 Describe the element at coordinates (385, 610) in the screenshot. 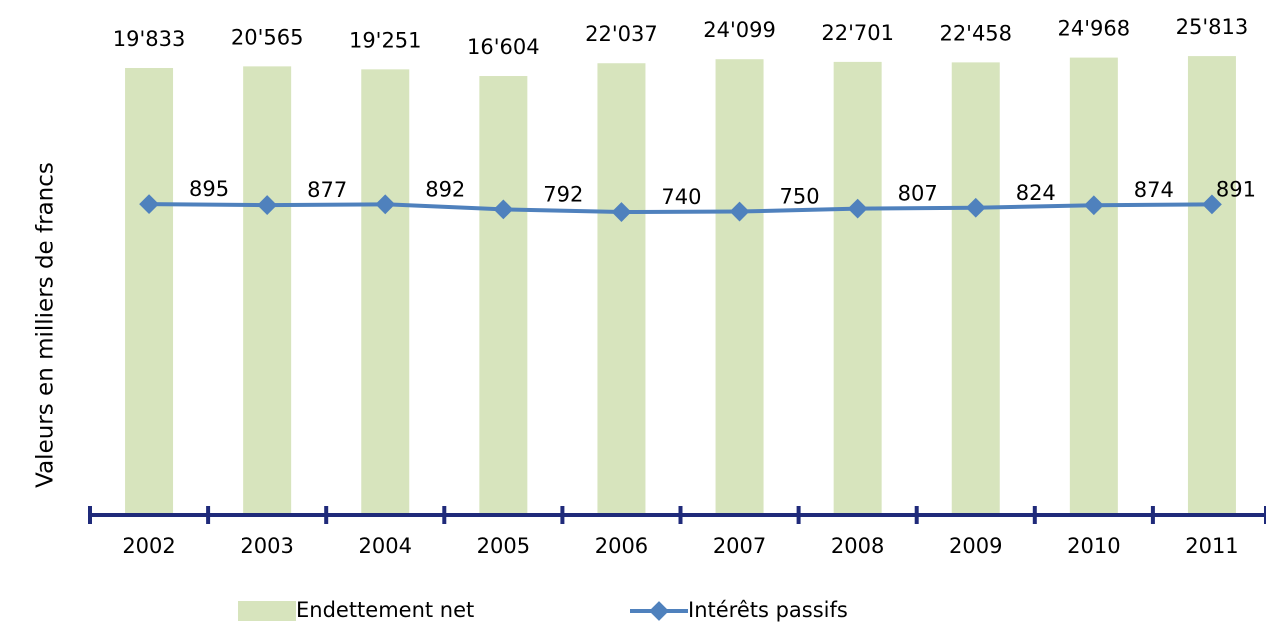

I see `legend-label: Endettement net` at that location.